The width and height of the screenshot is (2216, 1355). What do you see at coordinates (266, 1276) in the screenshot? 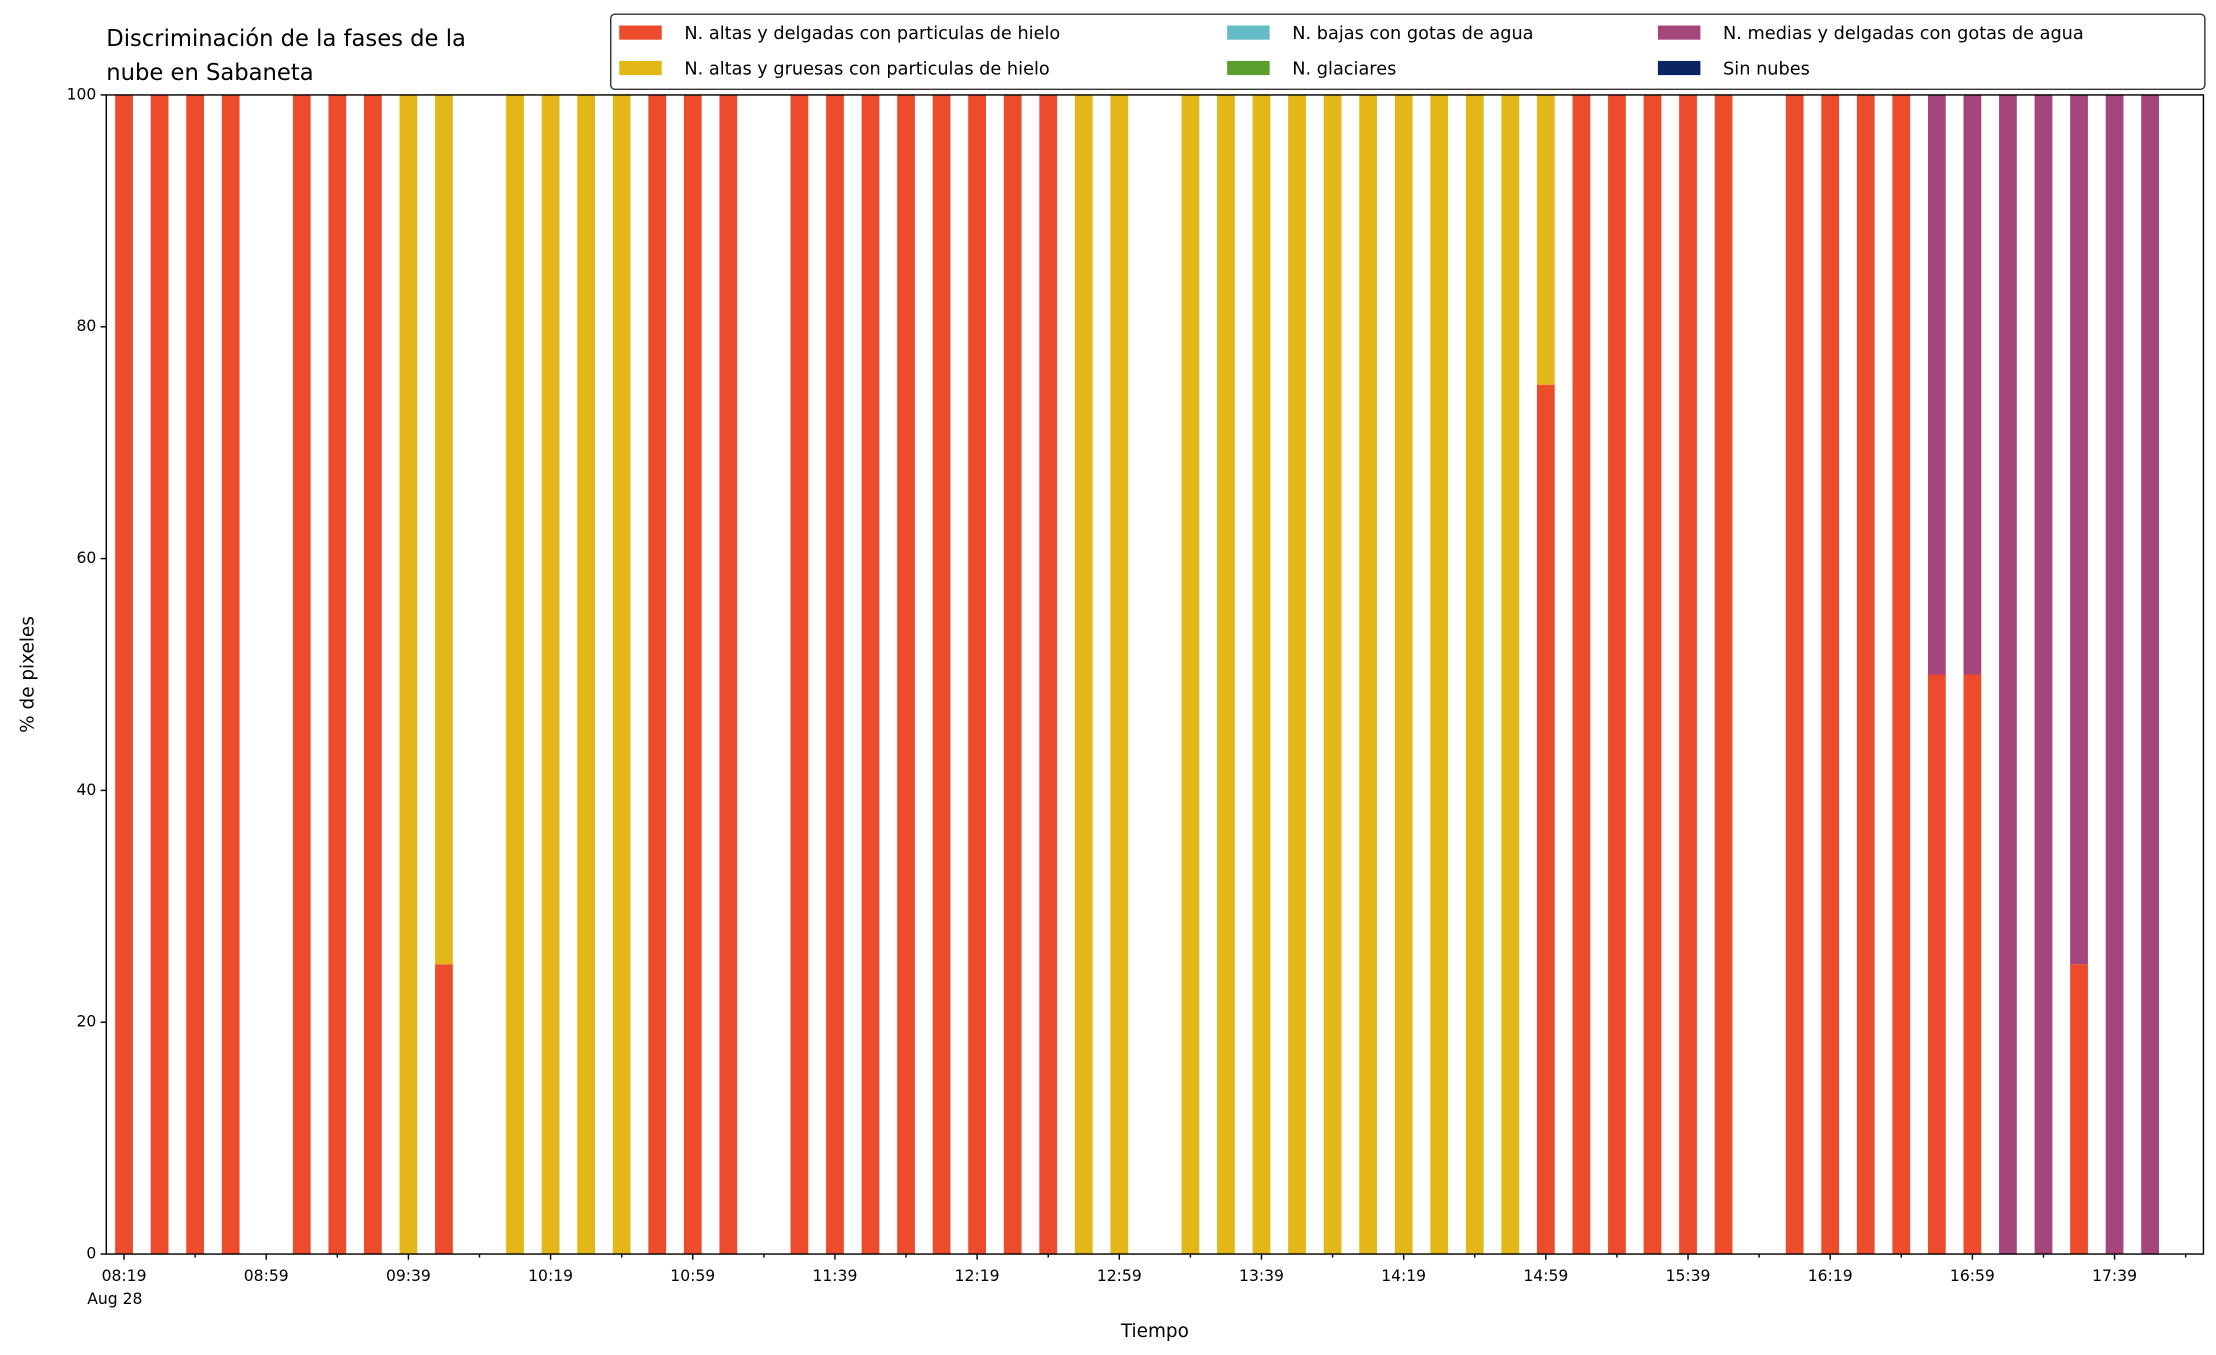
I see `x-tick-label: 08:59` at bounding box center [266, 1276].